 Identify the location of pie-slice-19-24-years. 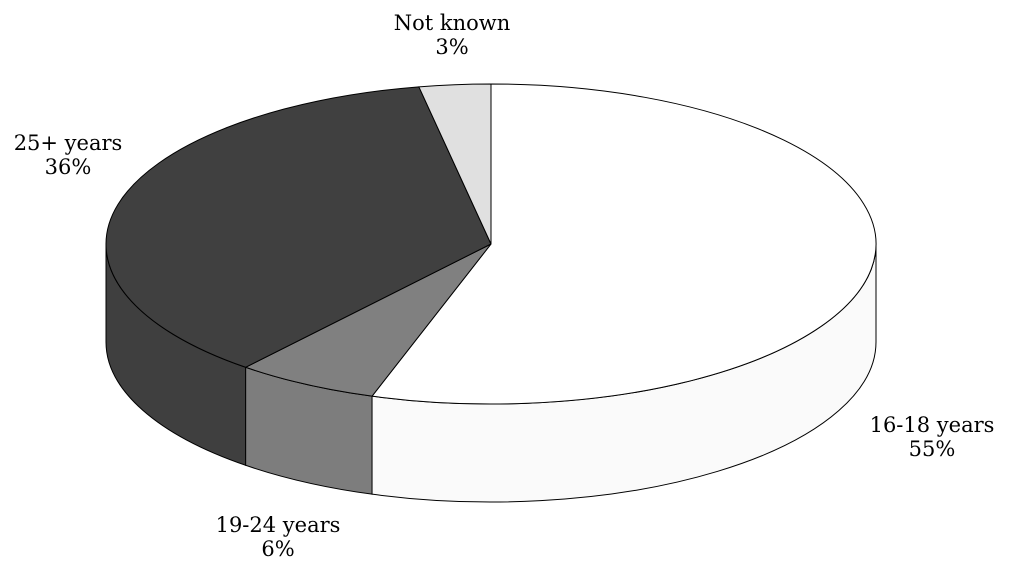
(368, 320).